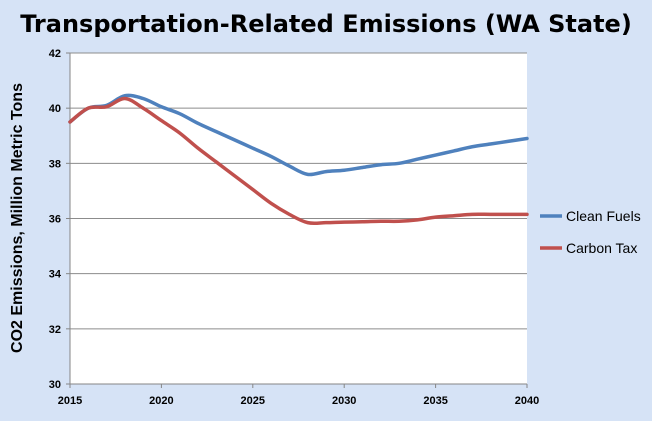 The image size is (652, 421). What do you see at coordinates (70, 401) in the screenshot?
I see `x-tick-label: 2015` at bounding box center [70, 401].